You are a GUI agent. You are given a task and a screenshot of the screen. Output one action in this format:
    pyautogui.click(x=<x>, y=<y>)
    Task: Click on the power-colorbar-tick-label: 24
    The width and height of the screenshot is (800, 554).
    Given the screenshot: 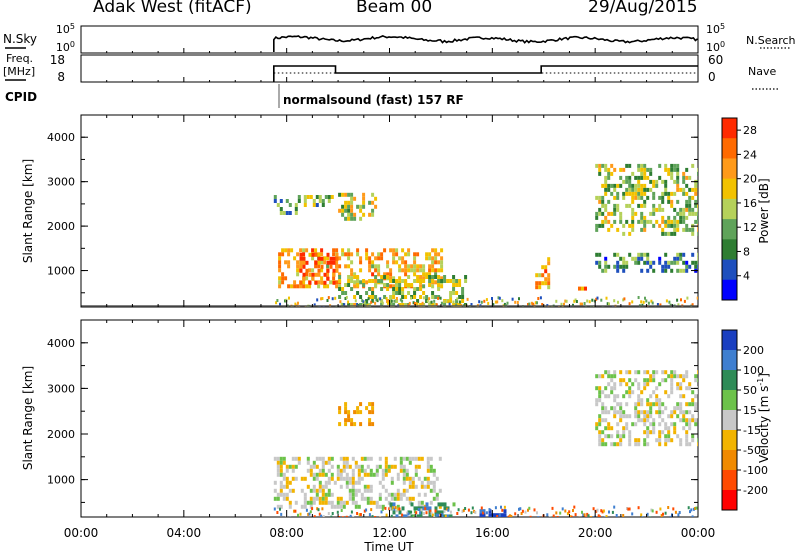 What is the action you would take?
    pyautogui.click(x=750, y=154)
    